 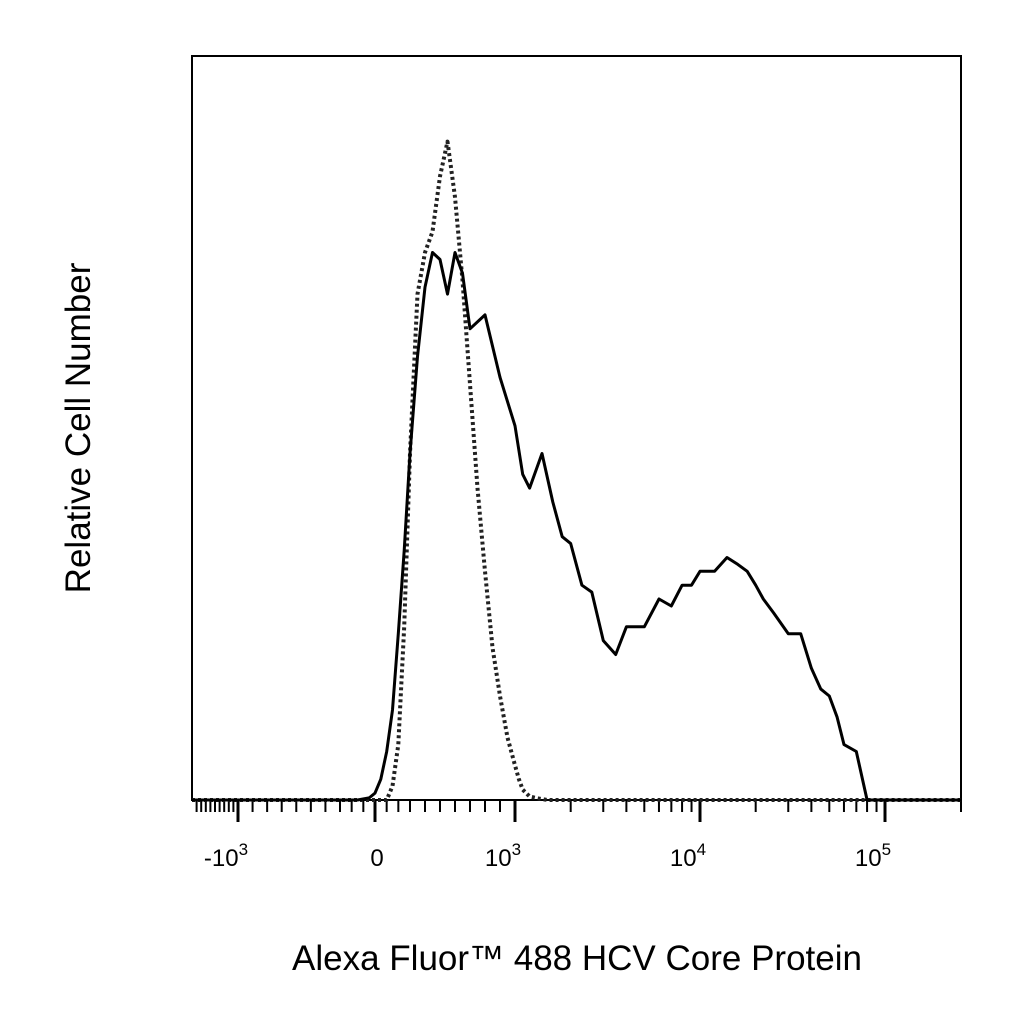 What do you see at coordinates (226, 856) in the screenshot?
I see `x-tick-label: -103` at bounding box center [226, 856].